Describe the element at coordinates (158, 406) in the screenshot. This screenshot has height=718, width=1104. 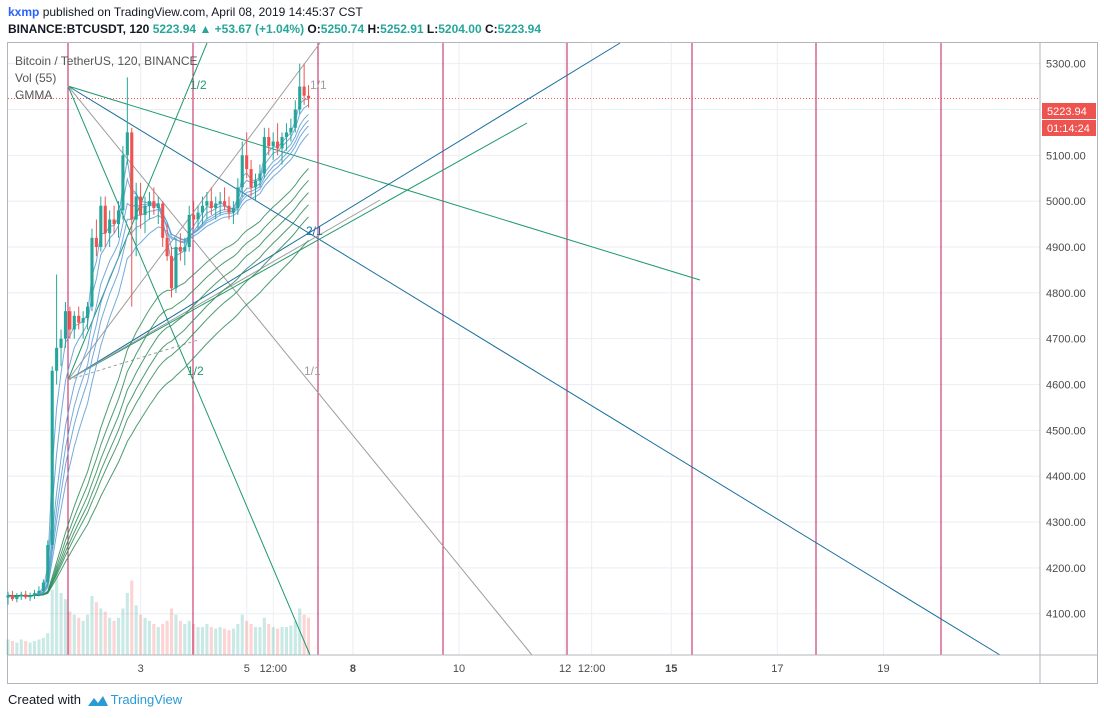
I see `gmma-long-ema` at that location.